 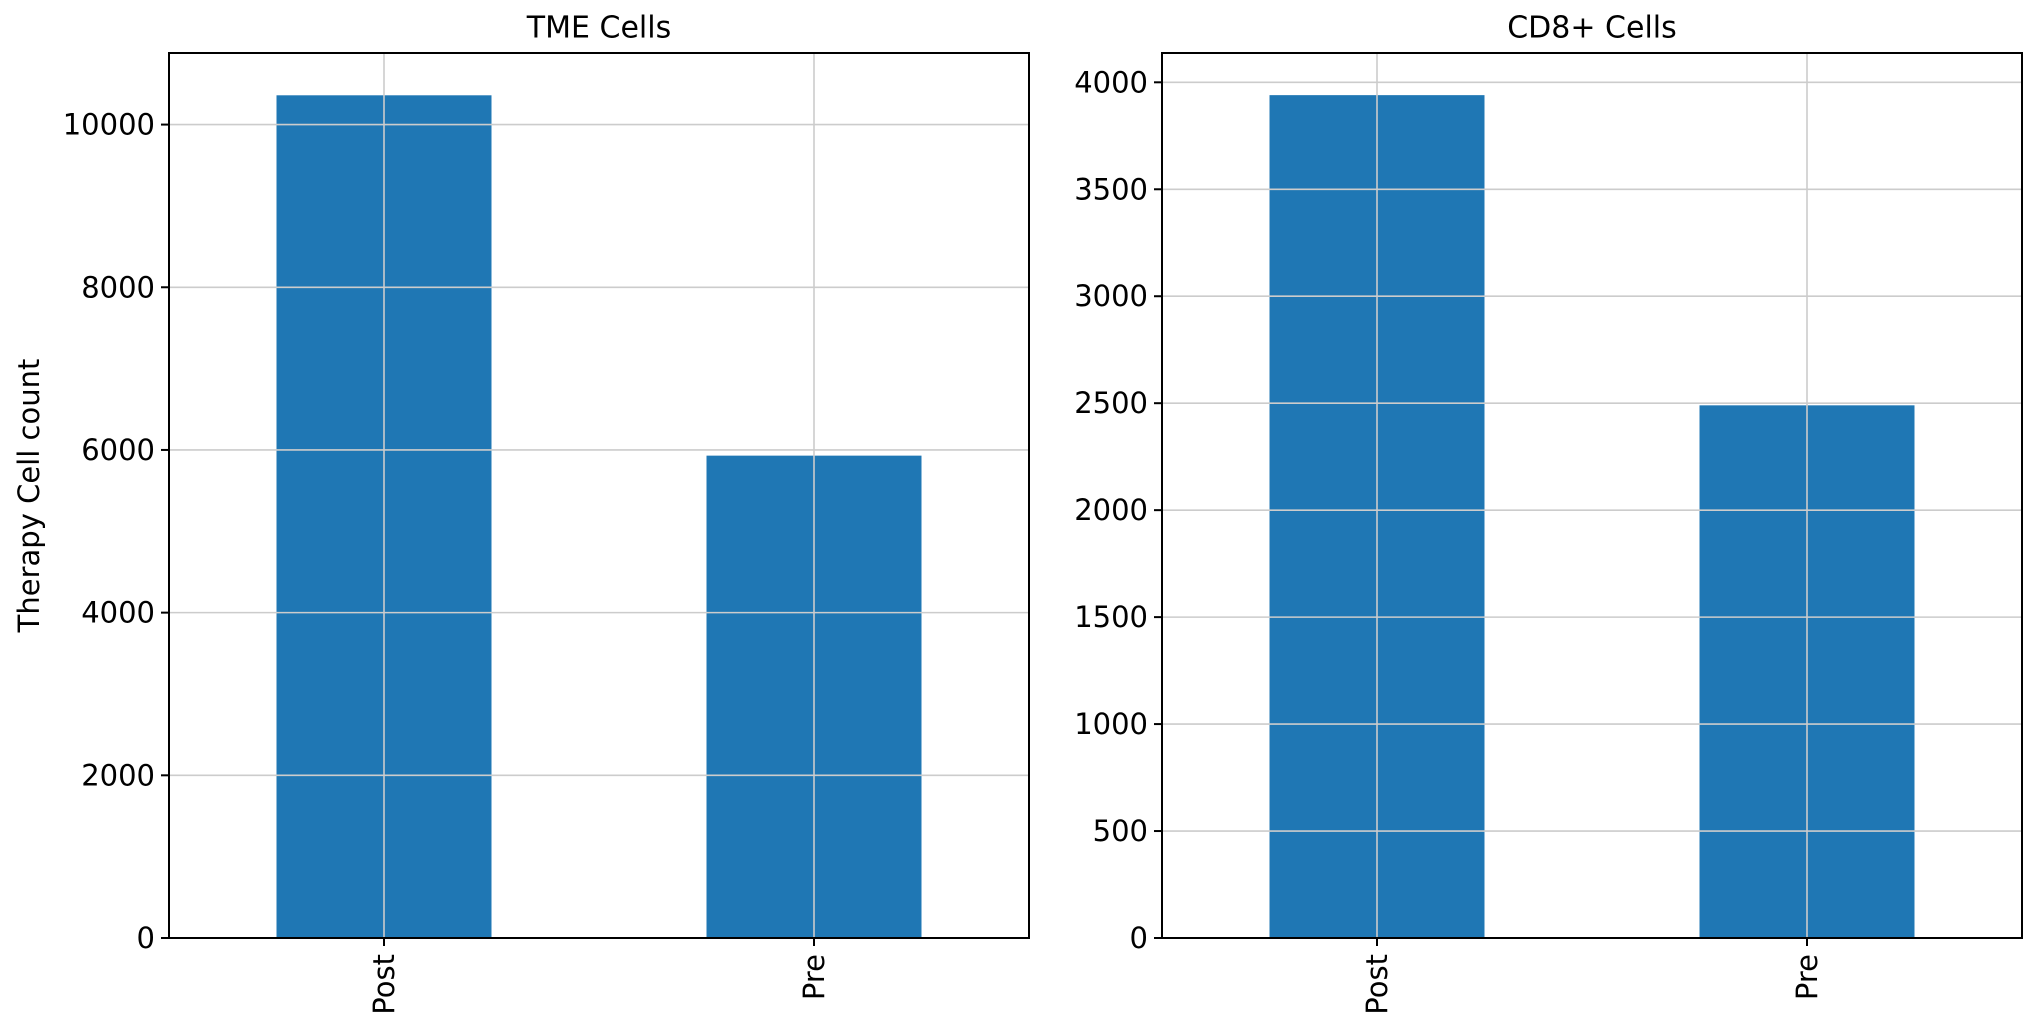 I want to click on y-tick-label: 10000, so click(x=109, y=125).